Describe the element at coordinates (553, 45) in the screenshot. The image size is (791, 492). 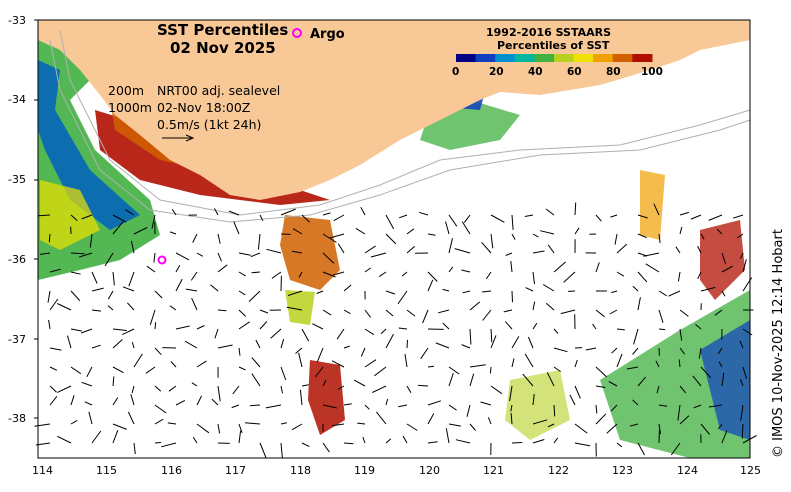
I see `legend-title-line2: Percentiles of SST` at that location.